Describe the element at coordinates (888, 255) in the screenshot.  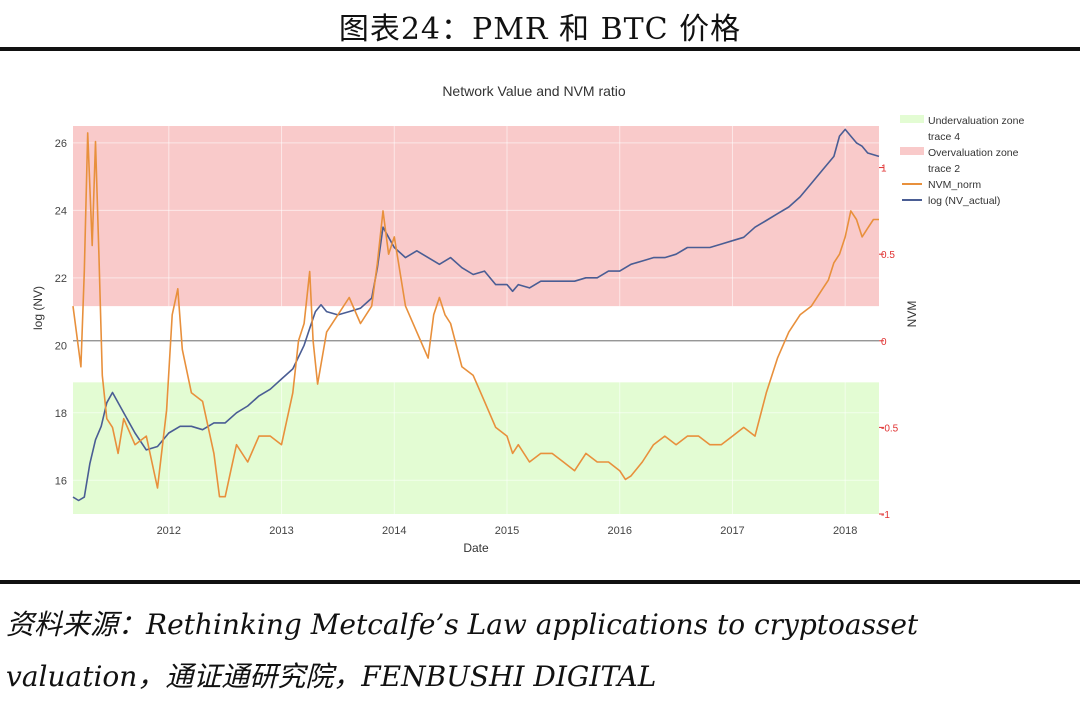
I see `y2-tick-label: 0.5` at that location.